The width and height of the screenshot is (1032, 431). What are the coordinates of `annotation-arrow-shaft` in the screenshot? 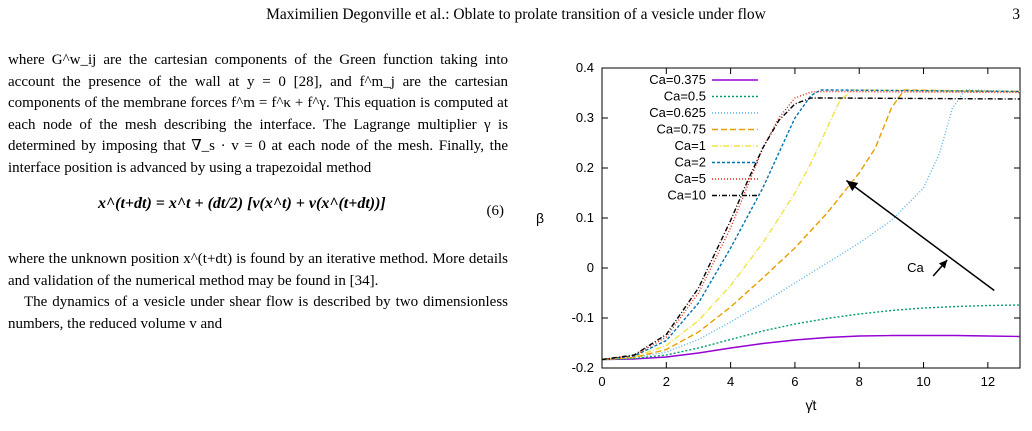 It's located at (920, 235).